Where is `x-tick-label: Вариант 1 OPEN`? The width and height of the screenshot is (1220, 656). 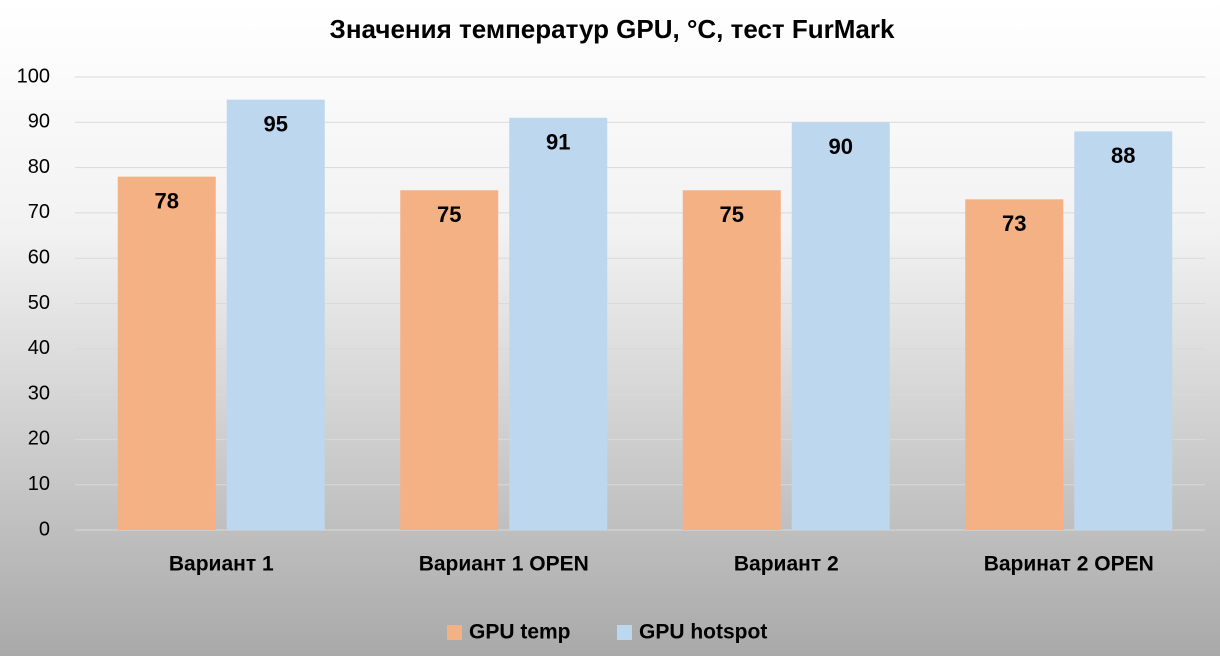
x-tick-label: Вариант 1 OPEN is located at coordinates (504, 564).